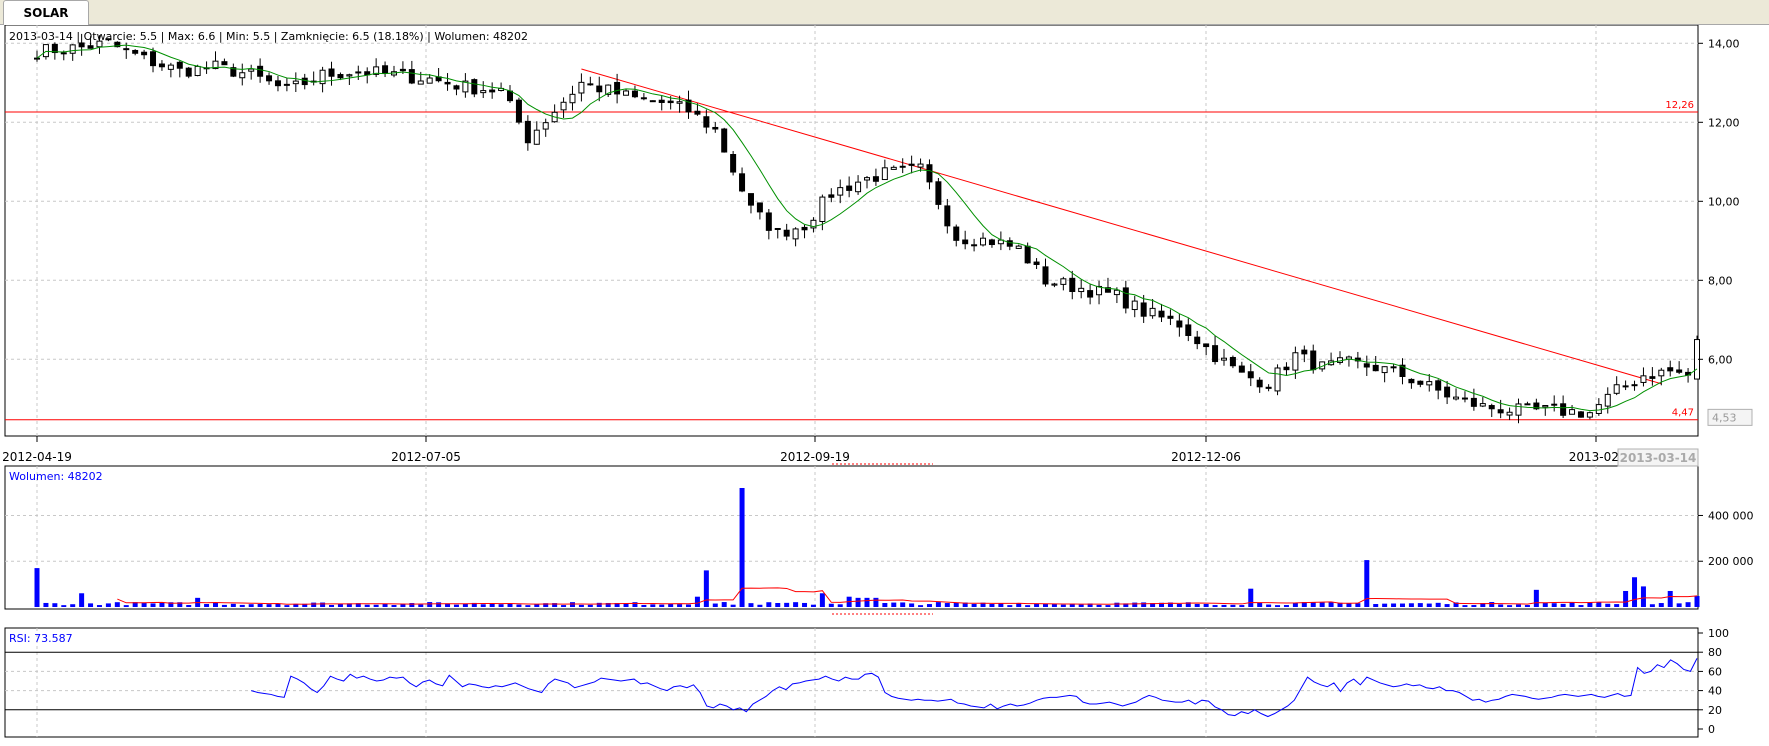  Describe the element at coordinates (1711, 729) in the screenshot. I see `rsi-tick-label: 0` at that location.